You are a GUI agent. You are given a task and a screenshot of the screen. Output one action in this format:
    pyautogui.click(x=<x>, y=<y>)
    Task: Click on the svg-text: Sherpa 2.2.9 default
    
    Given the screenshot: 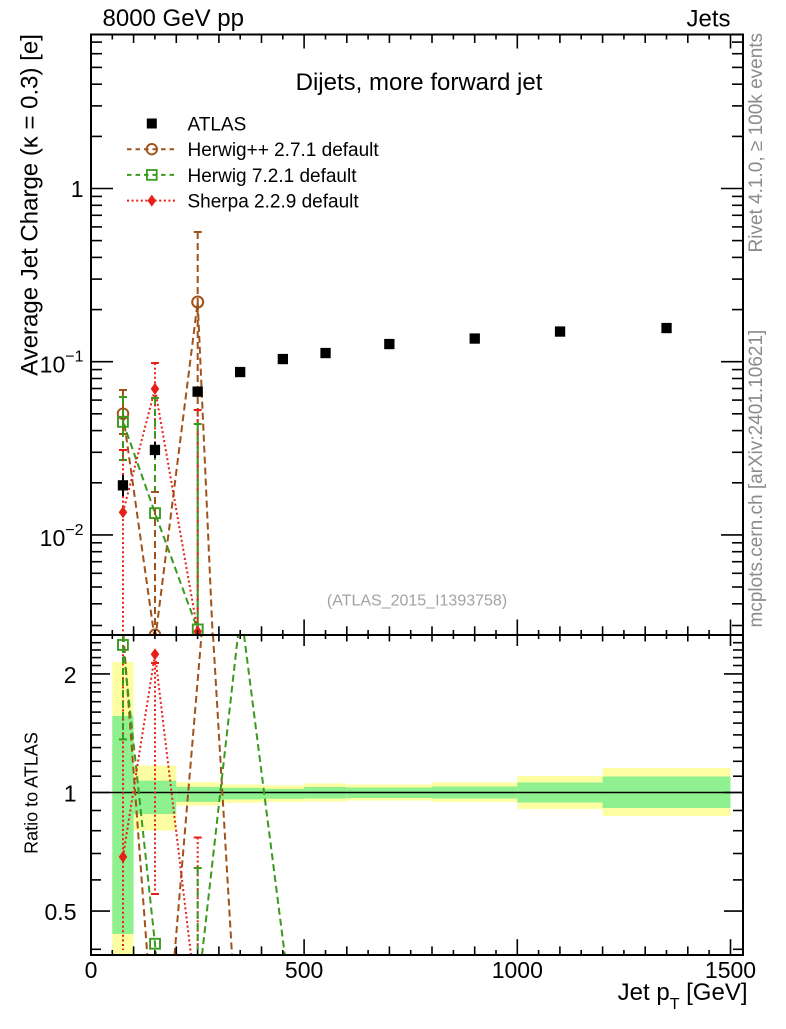 What is the action you would take?
    pyautogui.click(x=274, y=202)
    